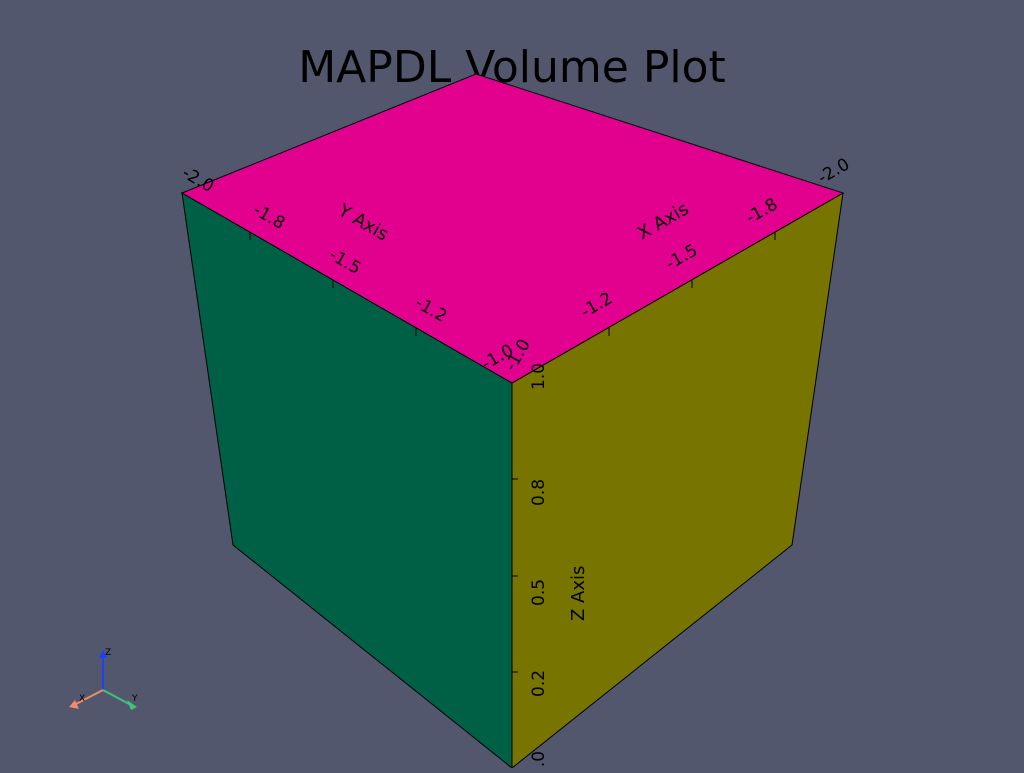 The width and height of the screenshot is (1024, 773). What do you see at coordinates (539, 492) in the screenshot?
I see `z-tick-label: 0.8` at bounding box center [539, 492].